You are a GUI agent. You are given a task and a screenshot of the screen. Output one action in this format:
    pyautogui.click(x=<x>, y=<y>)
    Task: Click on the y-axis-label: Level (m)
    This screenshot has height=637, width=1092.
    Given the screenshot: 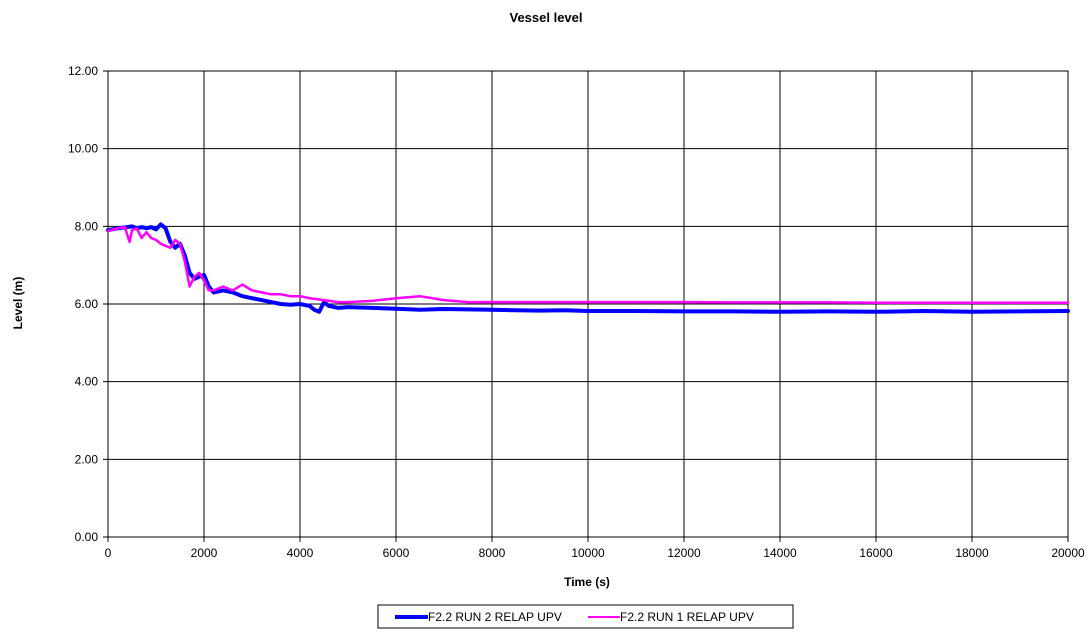 What is the action you would take?
    pyautogui.click(x=18, y=303)
    